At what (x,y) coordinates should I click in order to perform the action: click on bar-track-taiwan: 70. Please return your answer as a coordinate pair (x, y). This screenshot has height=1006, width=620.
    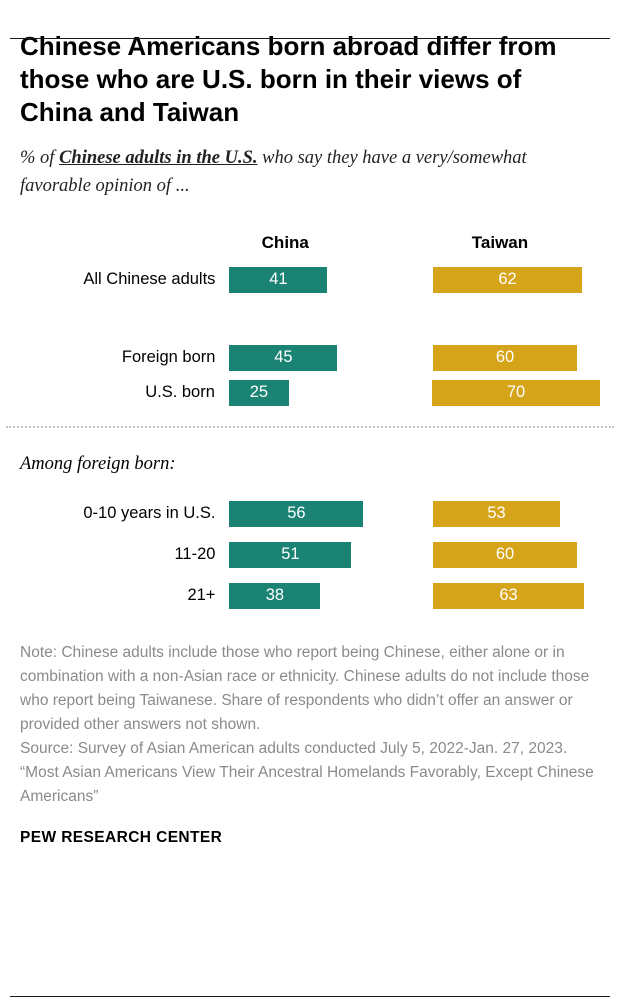
    Looking at the image, I should click on (516, 392).